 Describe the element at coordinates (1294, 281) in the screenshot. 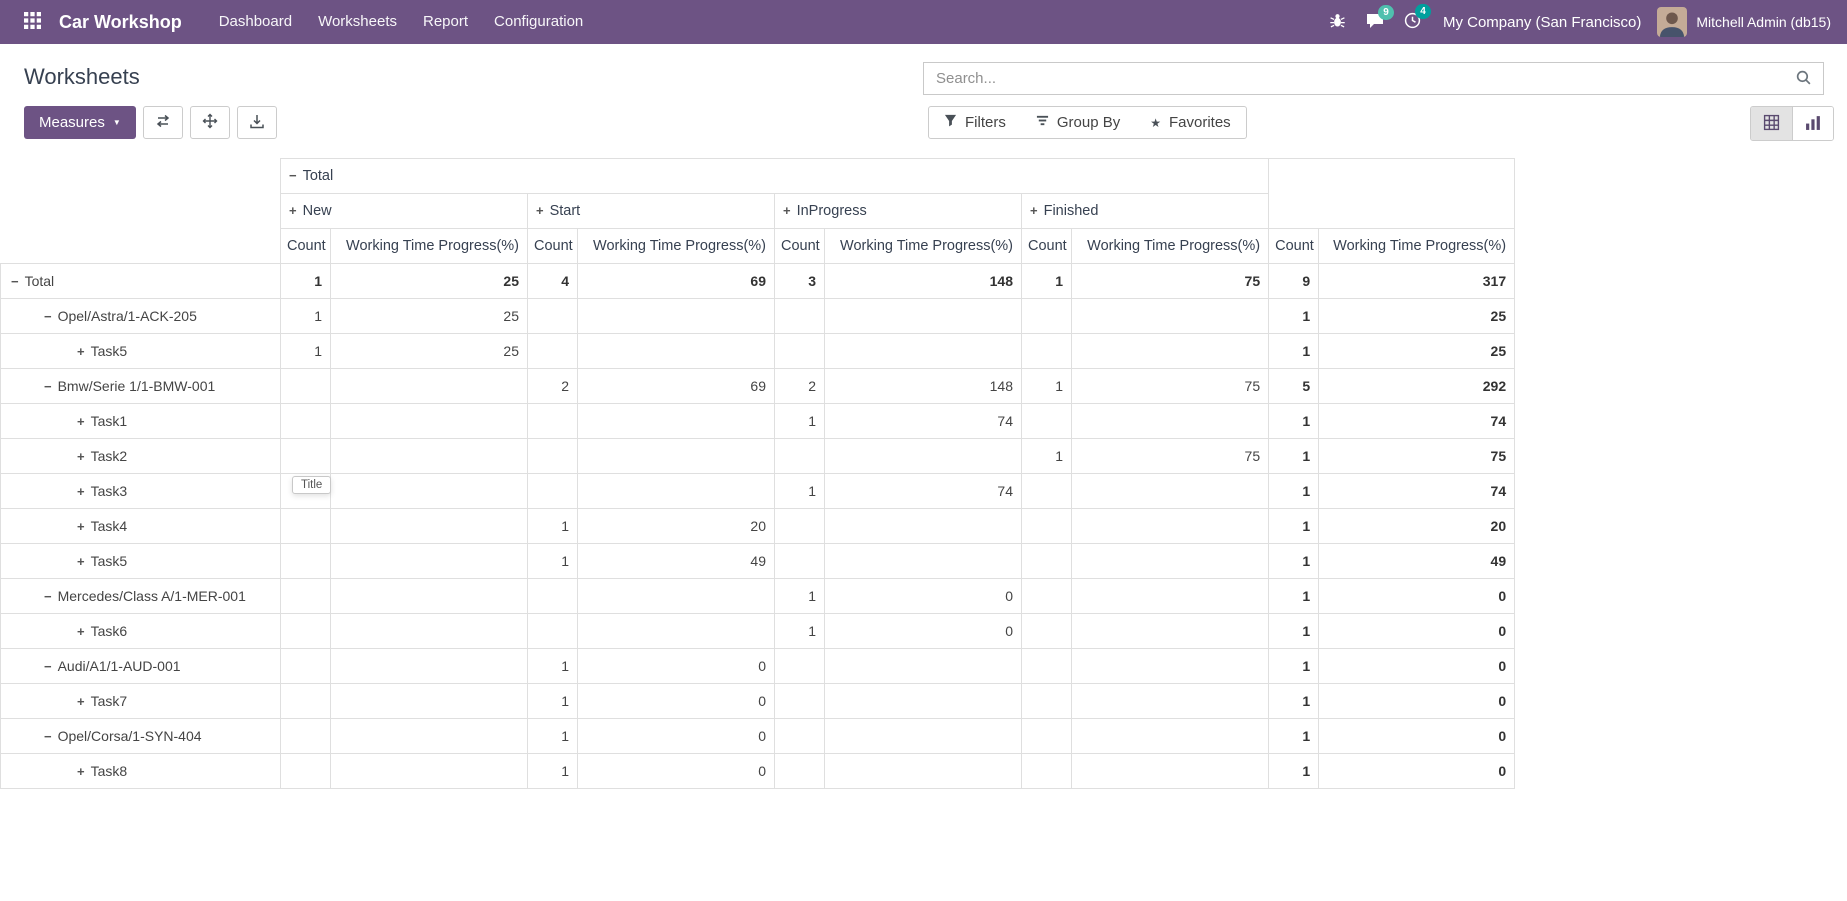

I see `pivot-cell: 9` at that location.